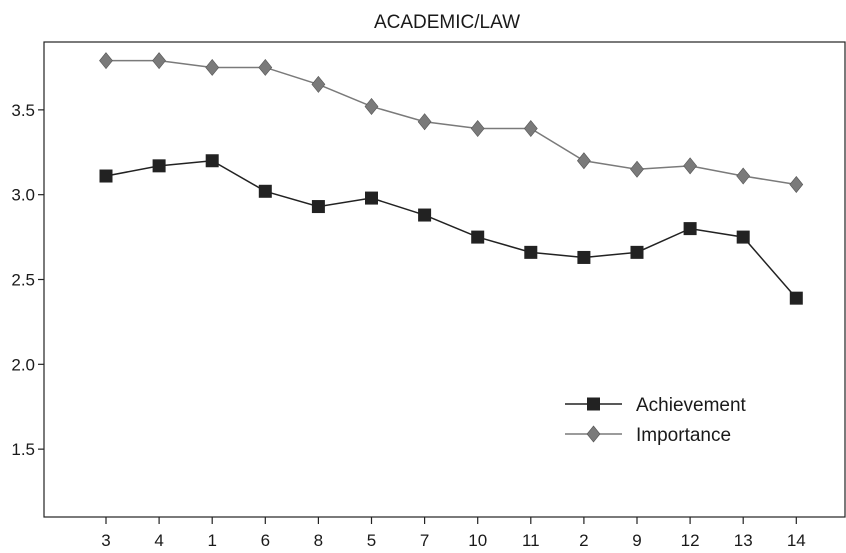 Image resolution: width=846 pixels, height=553 pixels. Describe the element at coordinates (453, 533) in the screenshot. I see `x-axis: 3 4 1 6 8 5 7 10 11 2 9 12 13 14` at that location.